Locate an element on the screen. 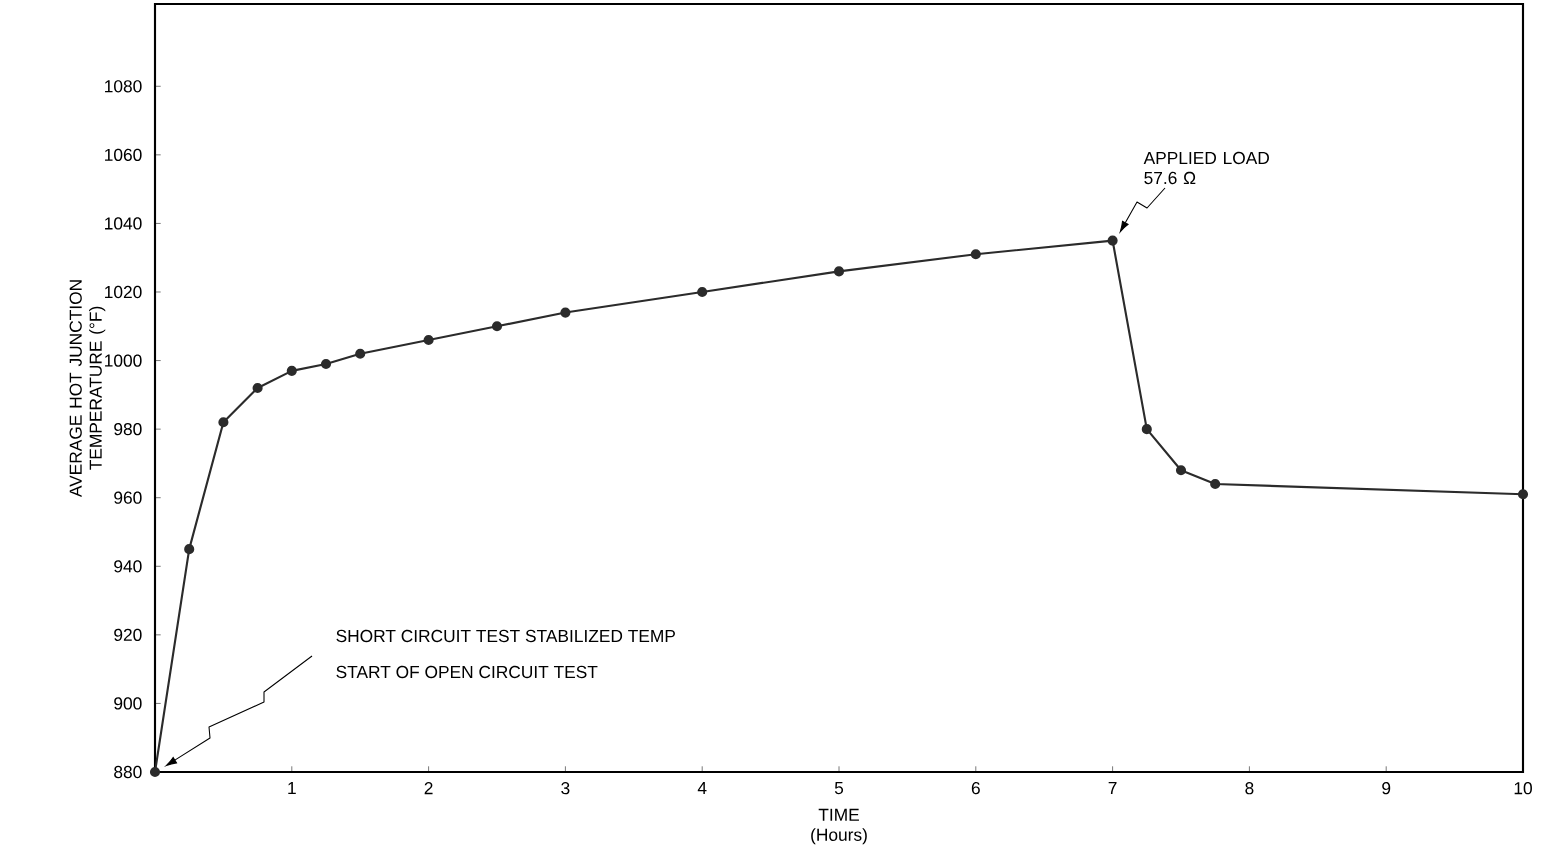 Image resolution: width=1541 pixels, height=864 pixels. annotation: SHORT CIRCUIT TEST STABILIZED TEMP is located at coordinates (505, 636).